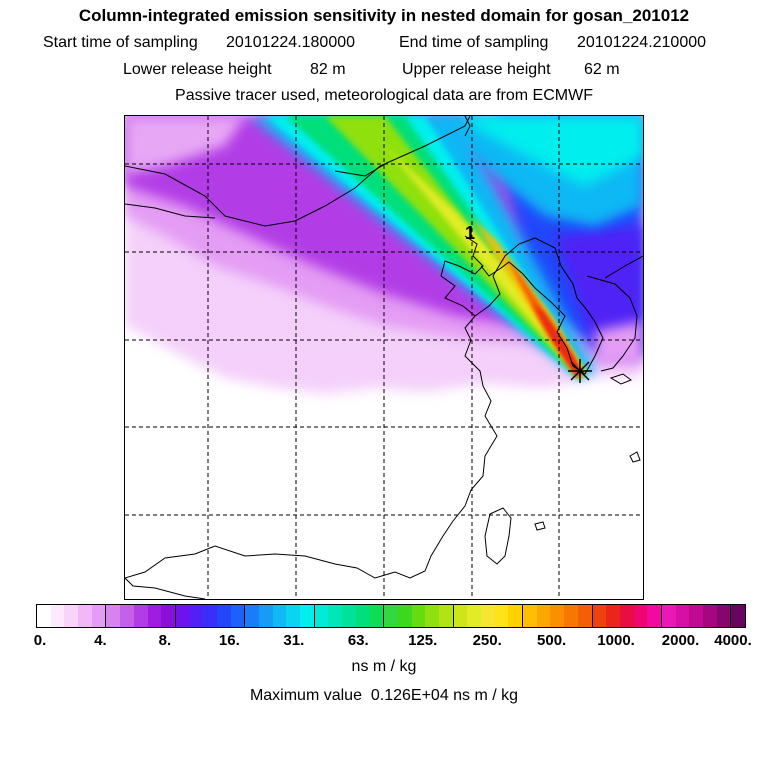 The image size is (768, 768). I want to click on colorbar-tick-label: 2000., so click(680, 640).